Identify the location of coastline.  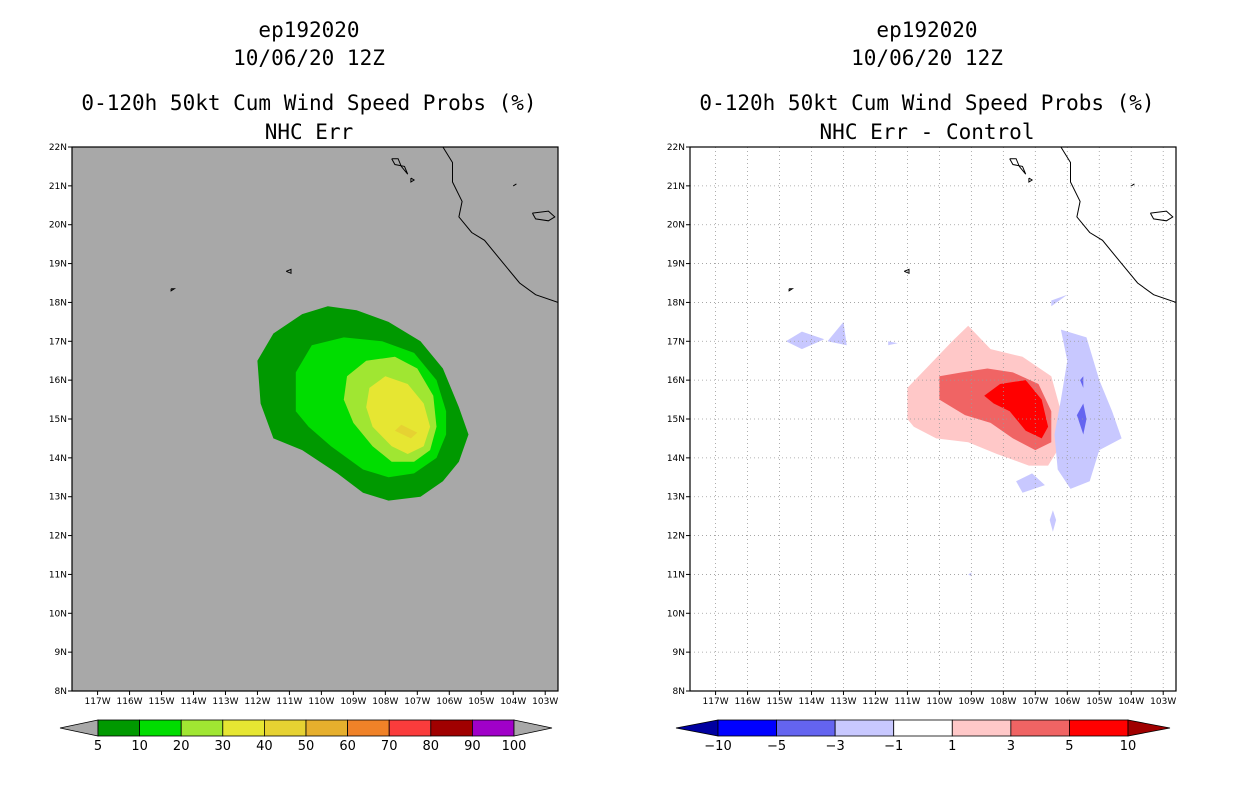
(1118, 225).